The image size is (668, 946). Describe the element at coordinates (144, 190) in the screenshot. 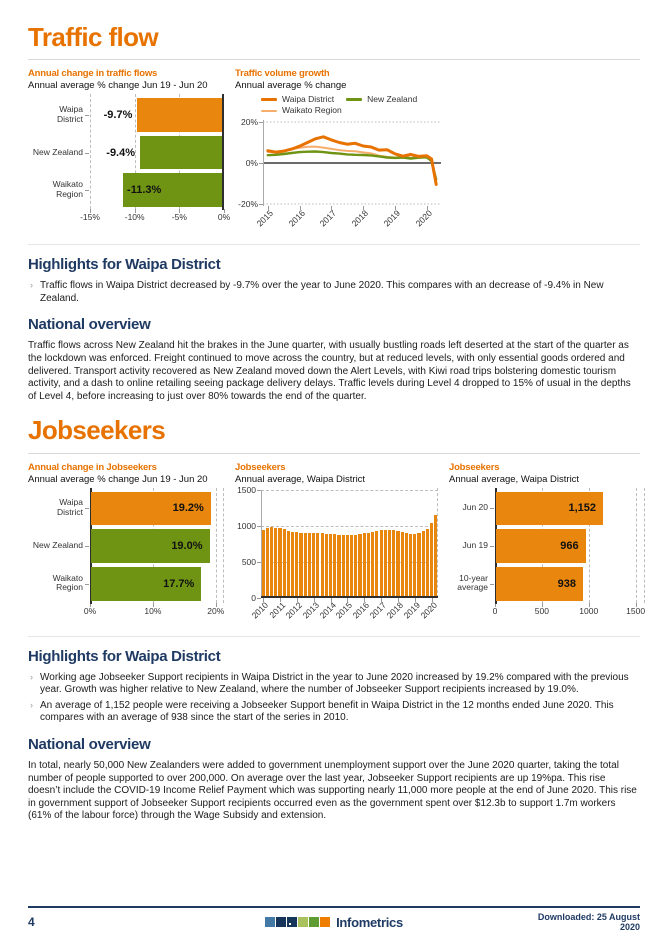

I see `bar-value-label: -11.3%` at that location.